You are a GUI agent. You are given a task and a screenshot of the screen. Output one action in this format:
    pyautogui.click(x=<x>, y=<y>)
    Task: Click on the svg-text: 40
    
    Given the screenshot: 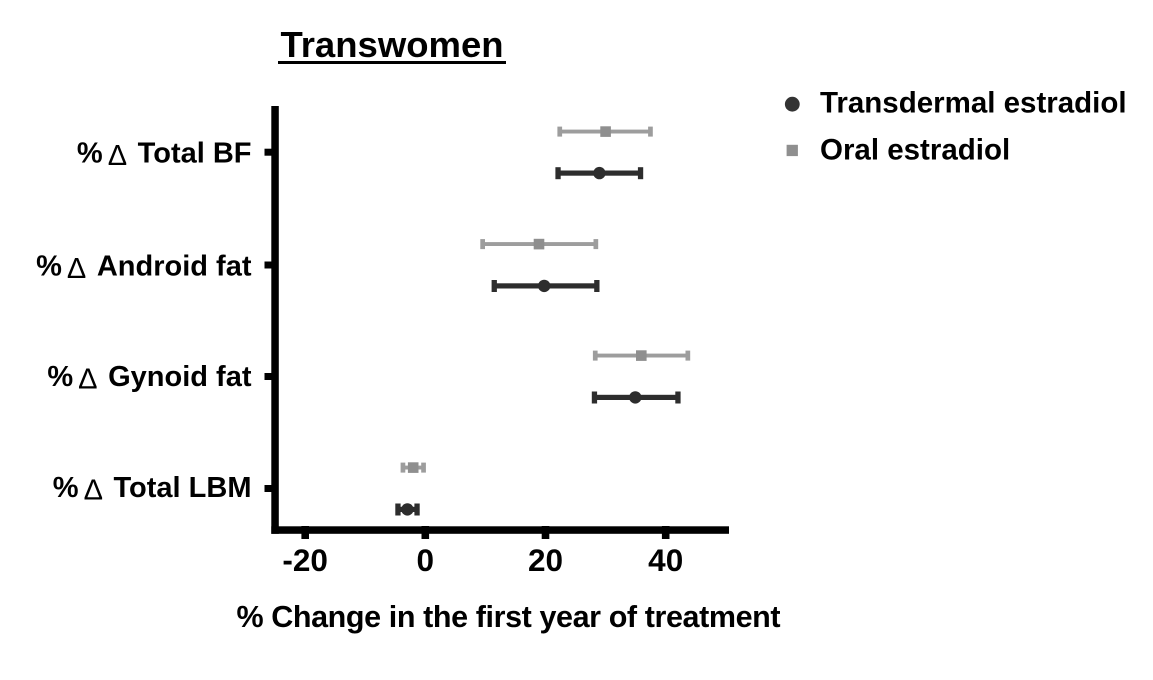 What is the action you would take?
    pyautogui.click(x=665, y=560)
    